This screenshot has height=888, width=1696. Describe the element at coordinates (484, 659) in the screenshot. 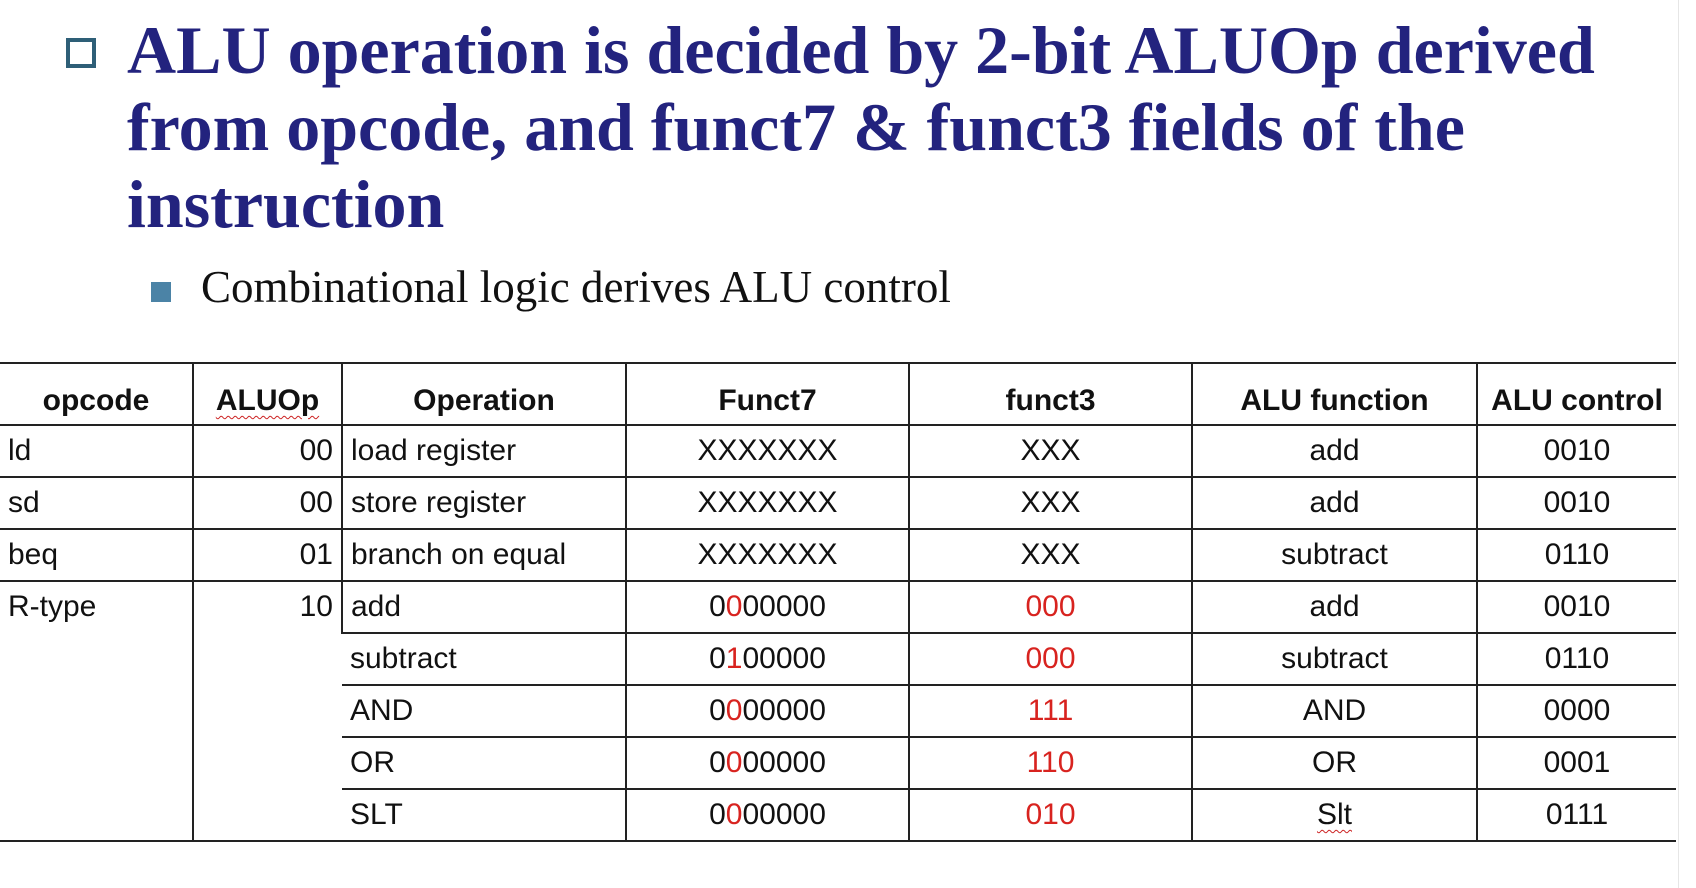

I see `operation-cell: subtract` at that location.